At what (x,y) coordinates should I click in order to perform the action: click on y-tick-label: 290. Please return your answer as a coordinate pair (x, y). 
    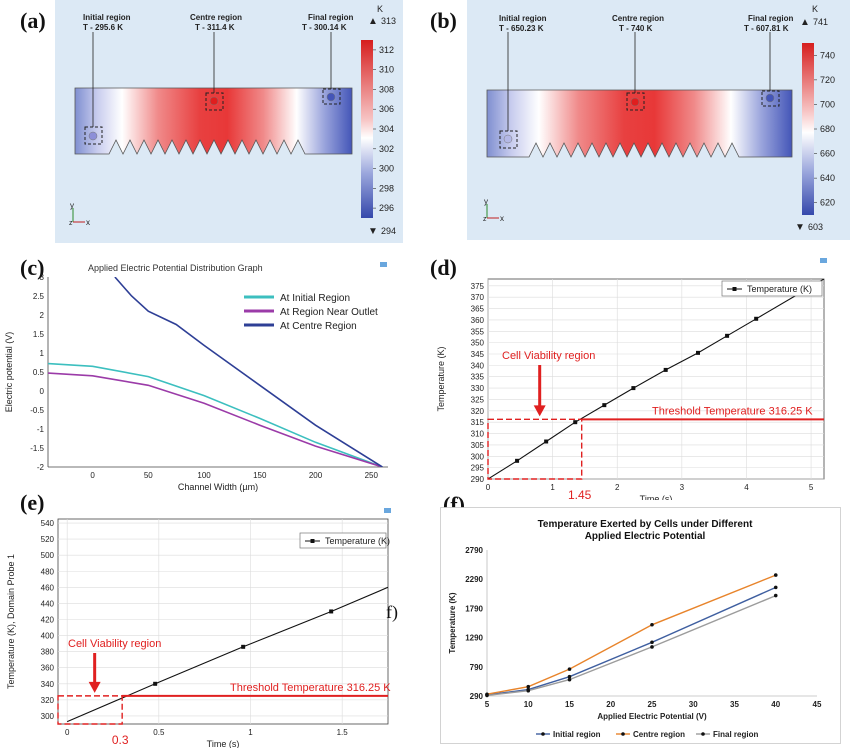
    Looking at the image, I should click on (477, 696).